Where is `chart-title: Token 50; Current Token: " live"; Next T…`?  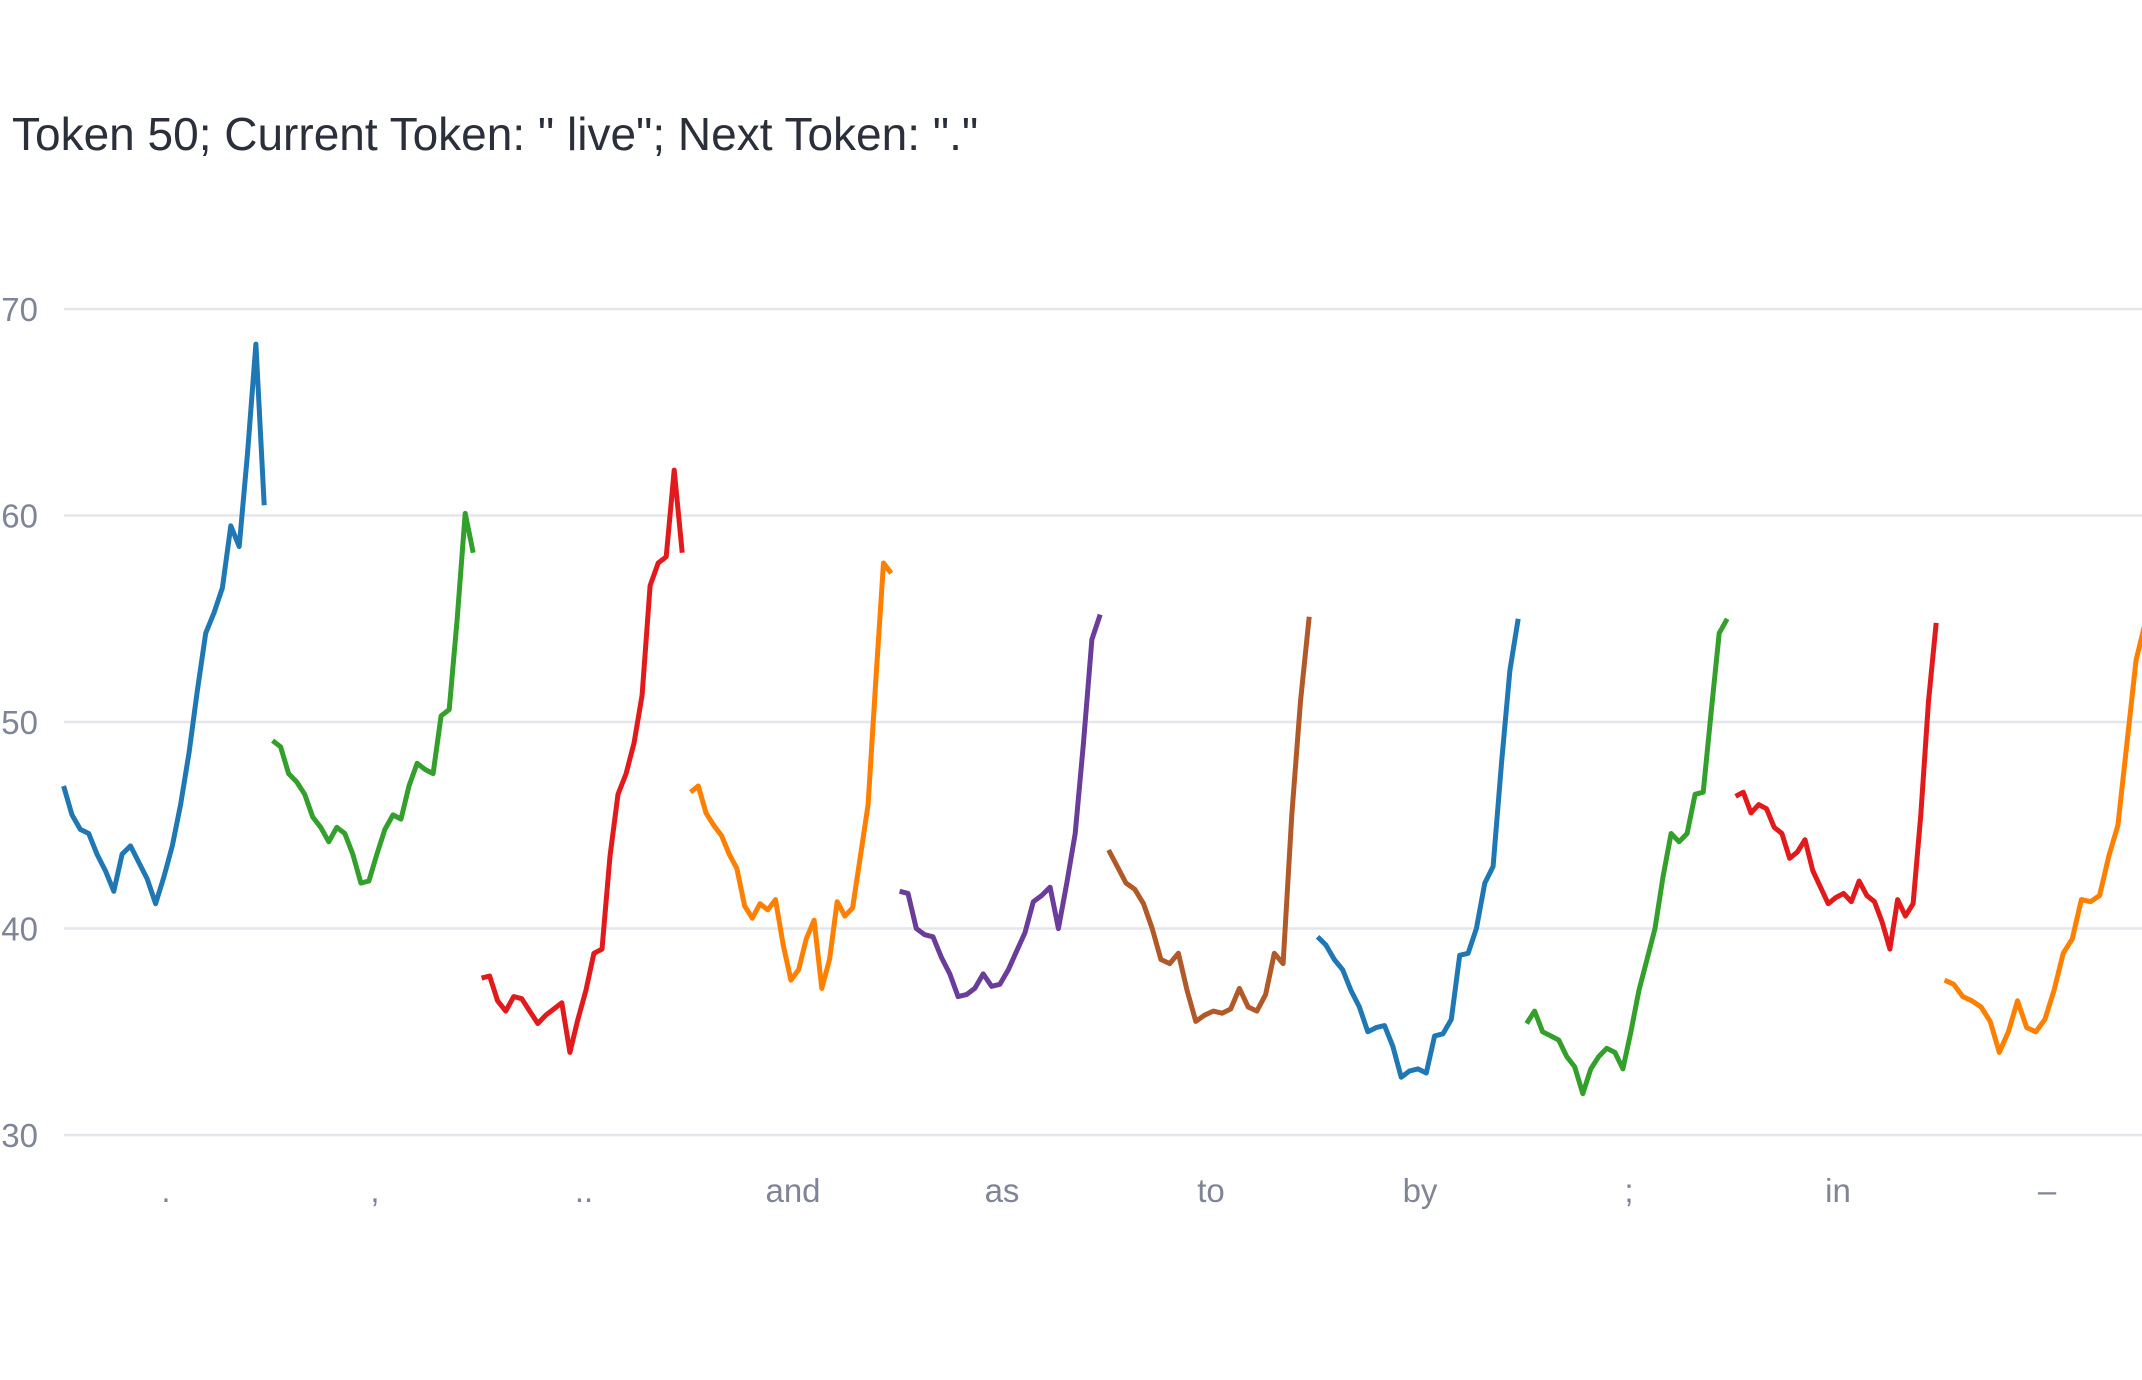
chart-title: Token 50; Current Token: " live"; Next T… is located at coordinates (495, 134).